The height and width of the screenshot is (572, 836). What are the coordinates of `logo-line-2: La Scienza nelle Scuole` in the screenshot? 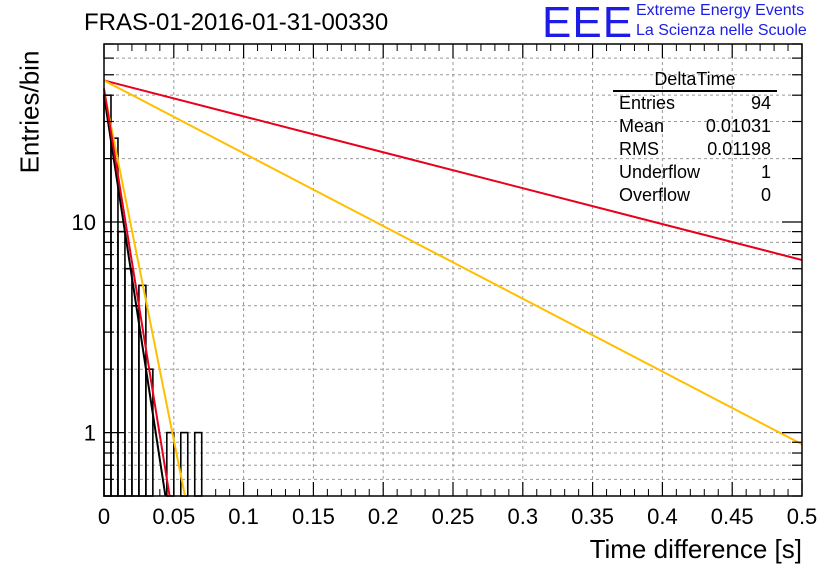 It's located at (721, 30).